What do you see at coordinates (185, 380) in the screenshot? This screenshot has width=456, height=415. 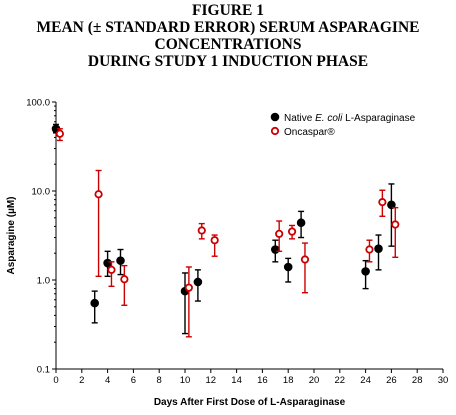 I see `x-tick-label: 10` at bounding box center [185, 380].